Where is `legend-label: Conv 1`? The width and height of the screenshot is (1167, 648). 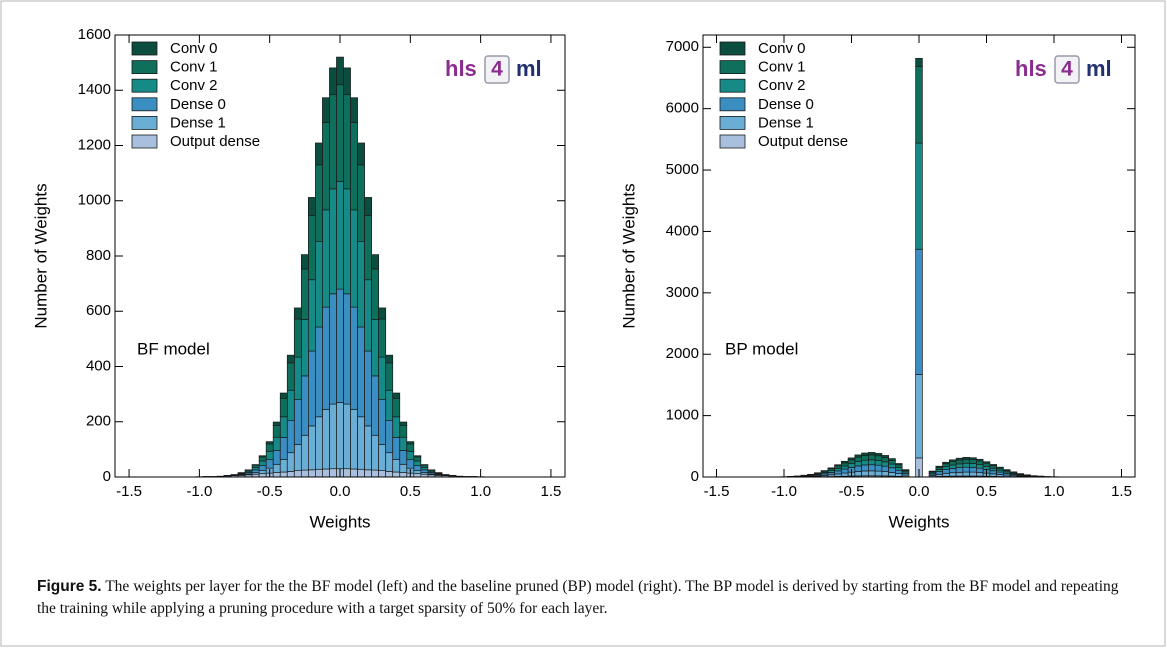
legend-label: Conv 1 is located at coordinates (194, 67).